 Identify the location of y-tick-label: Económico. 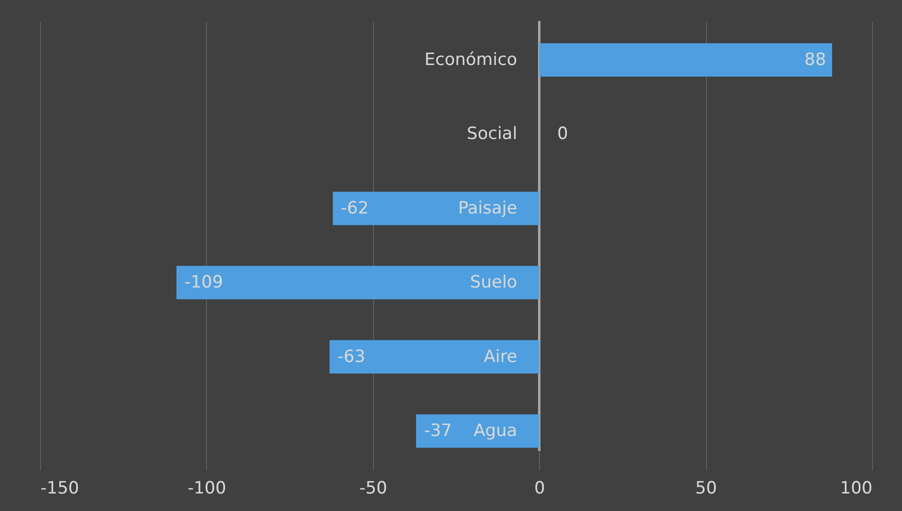
(471, 60).